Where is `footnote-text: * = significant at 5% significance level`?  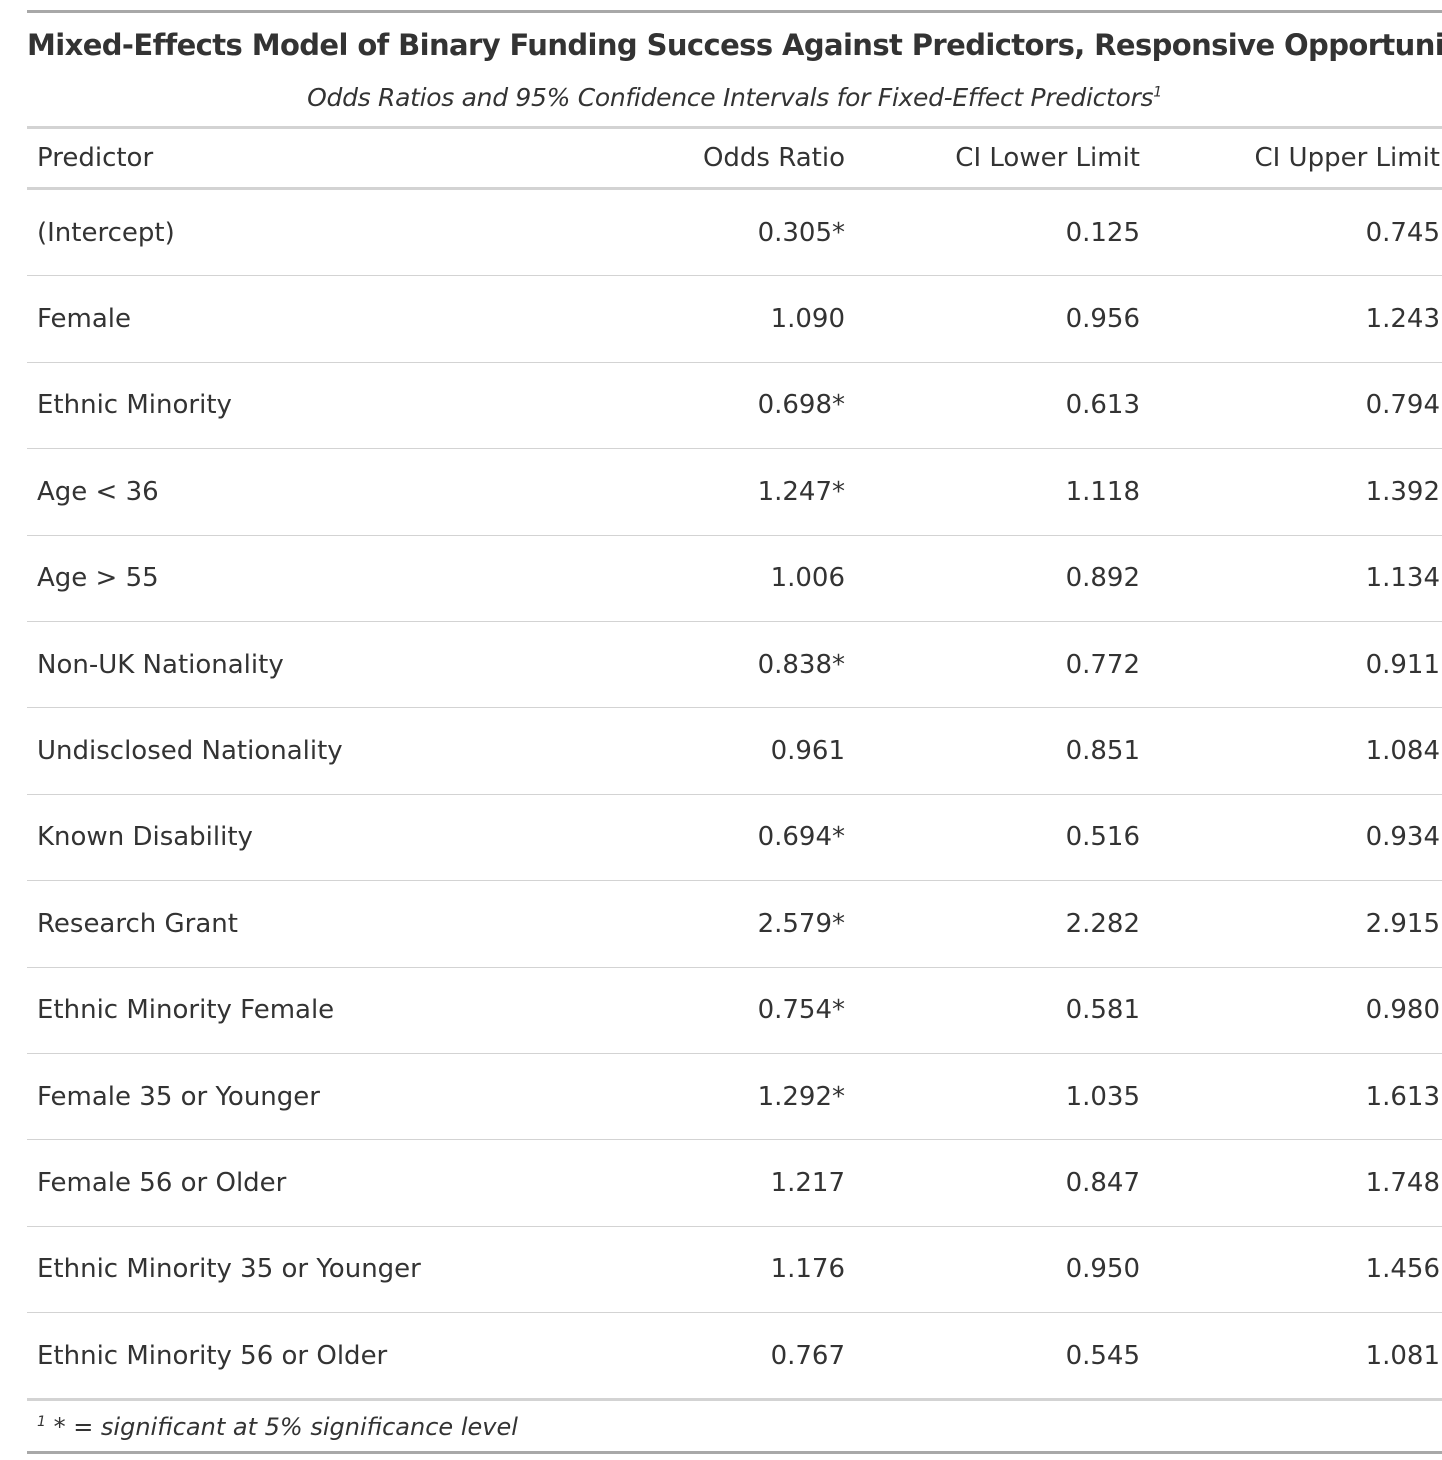 footnote-text: * = significant at 5% significance level is located at coordinates (285, 1427).